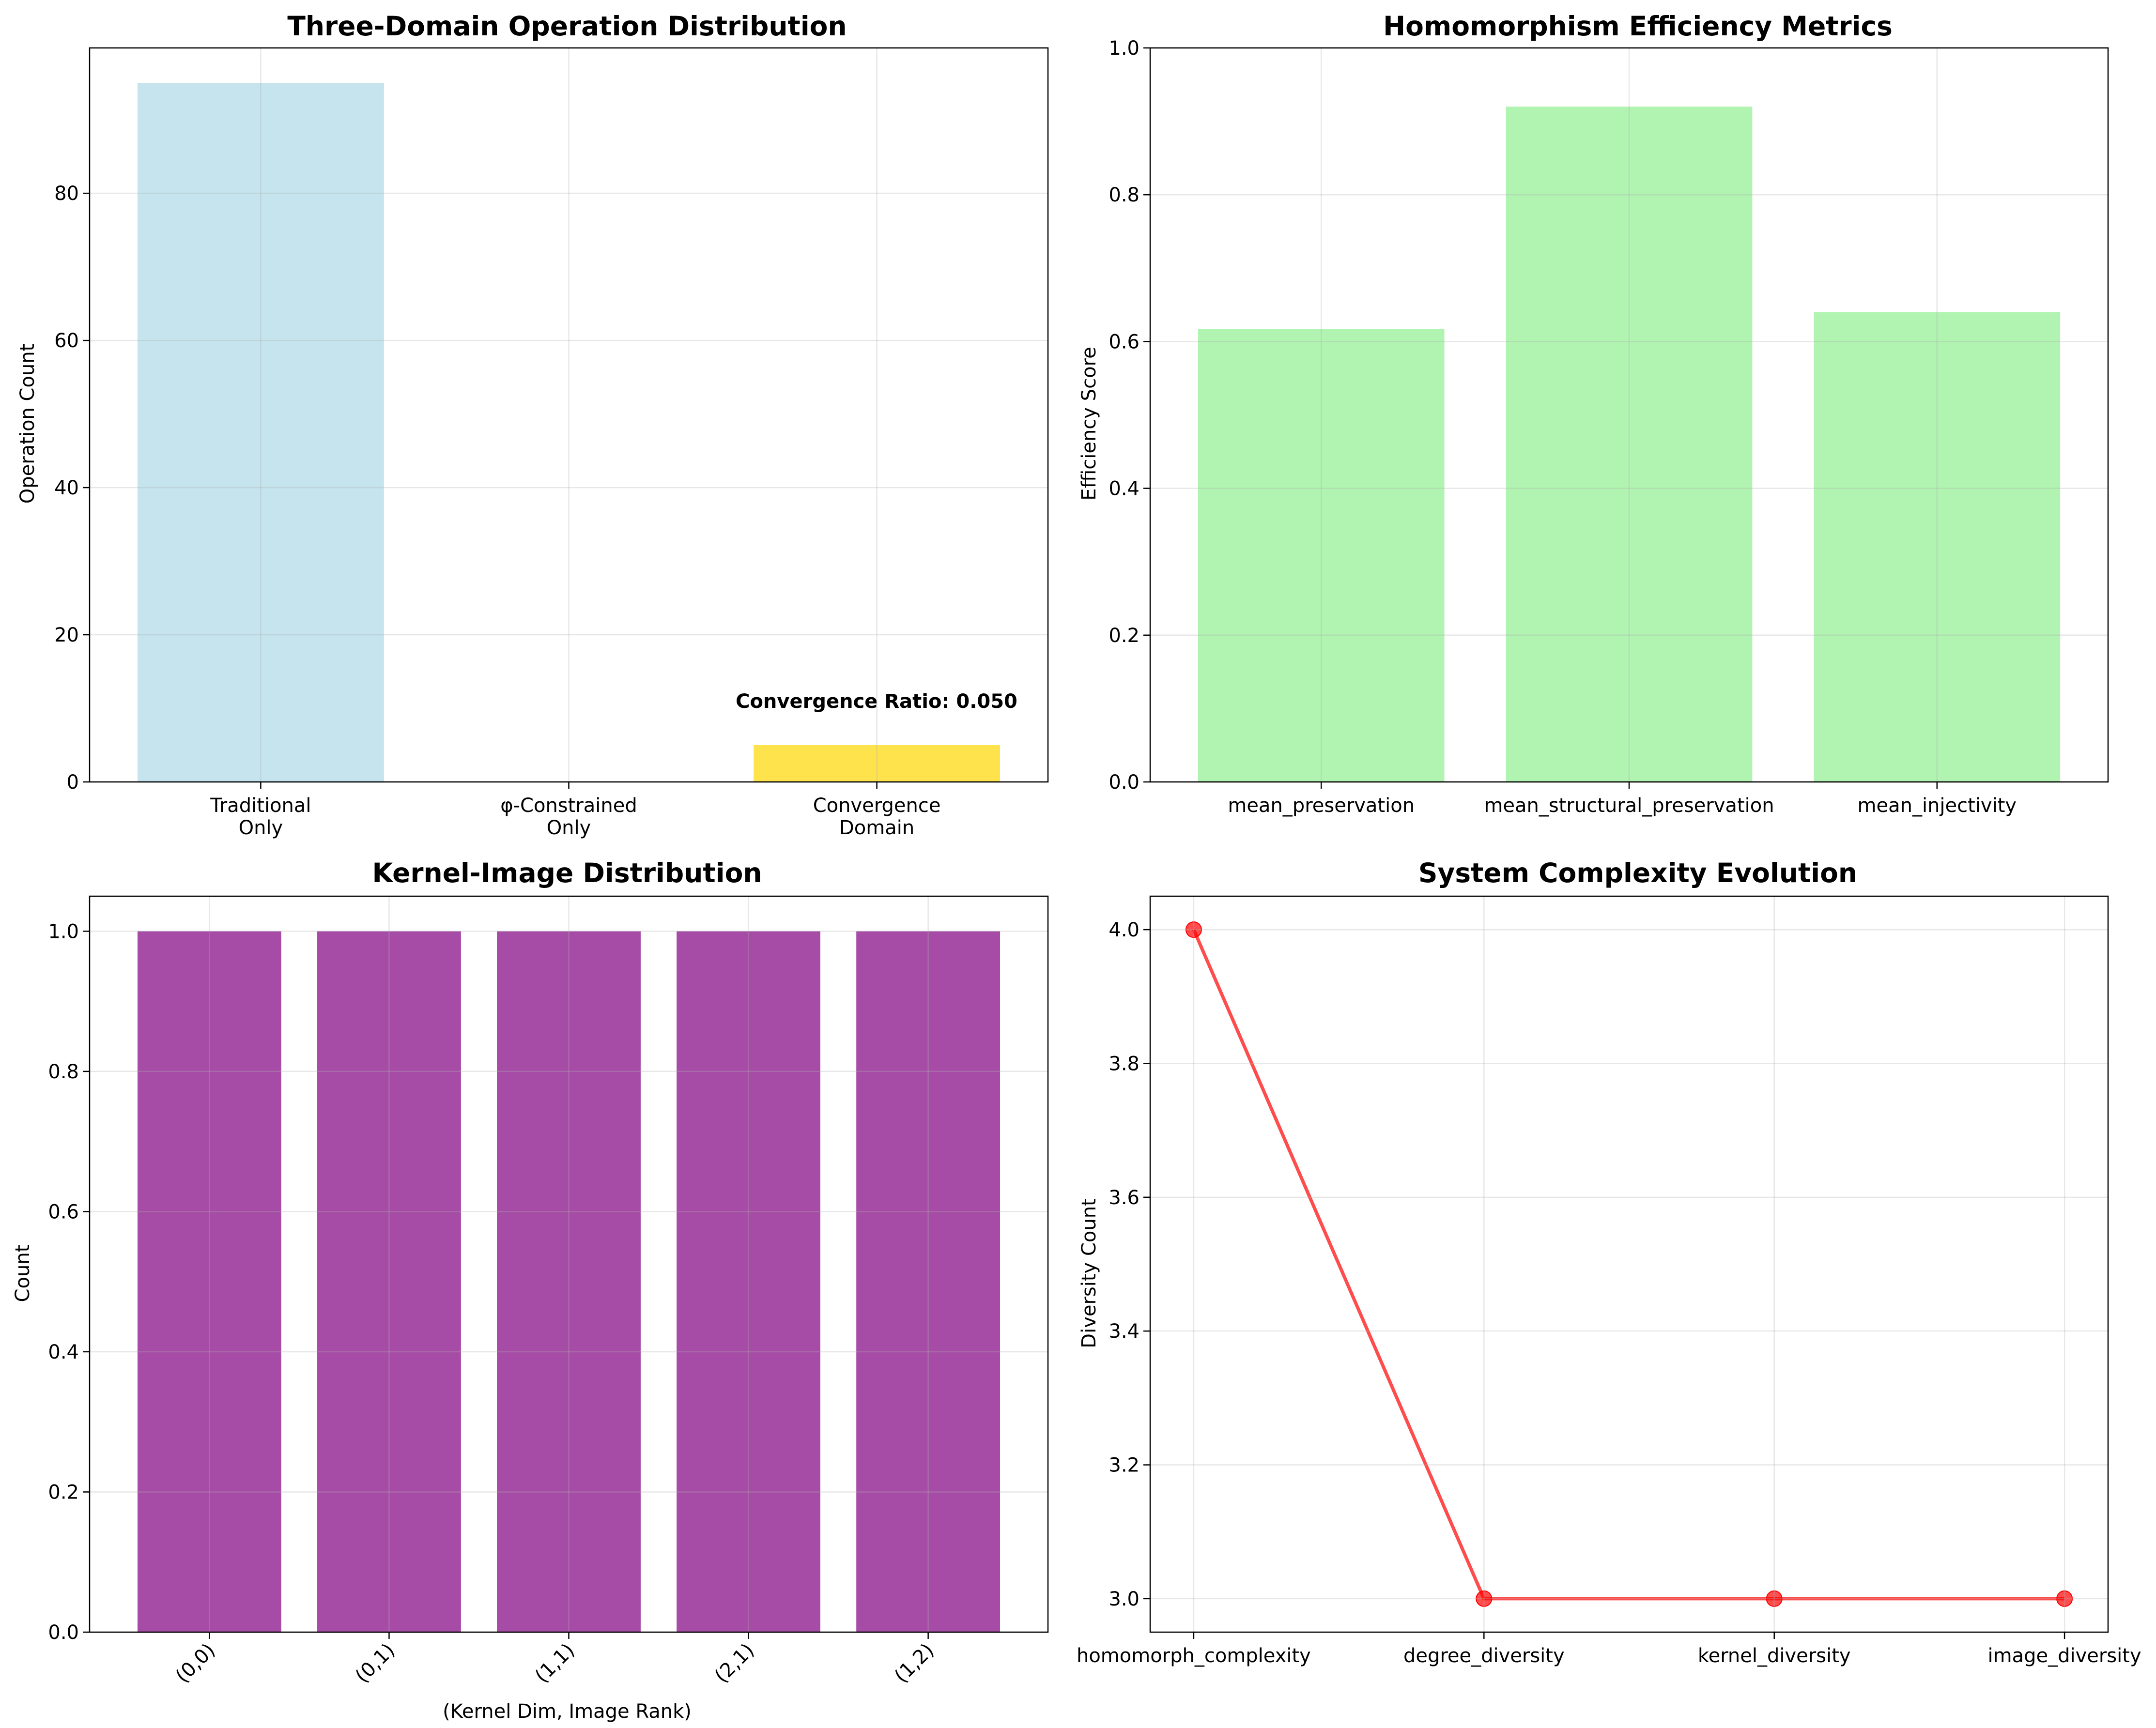 Image resolution: width=2156 pixels, height=1728 pixels. Describe the element at coordinates (567, 26) in the screenshot. I see `chart-title: Three-Domain Operation Distribution` at that location.